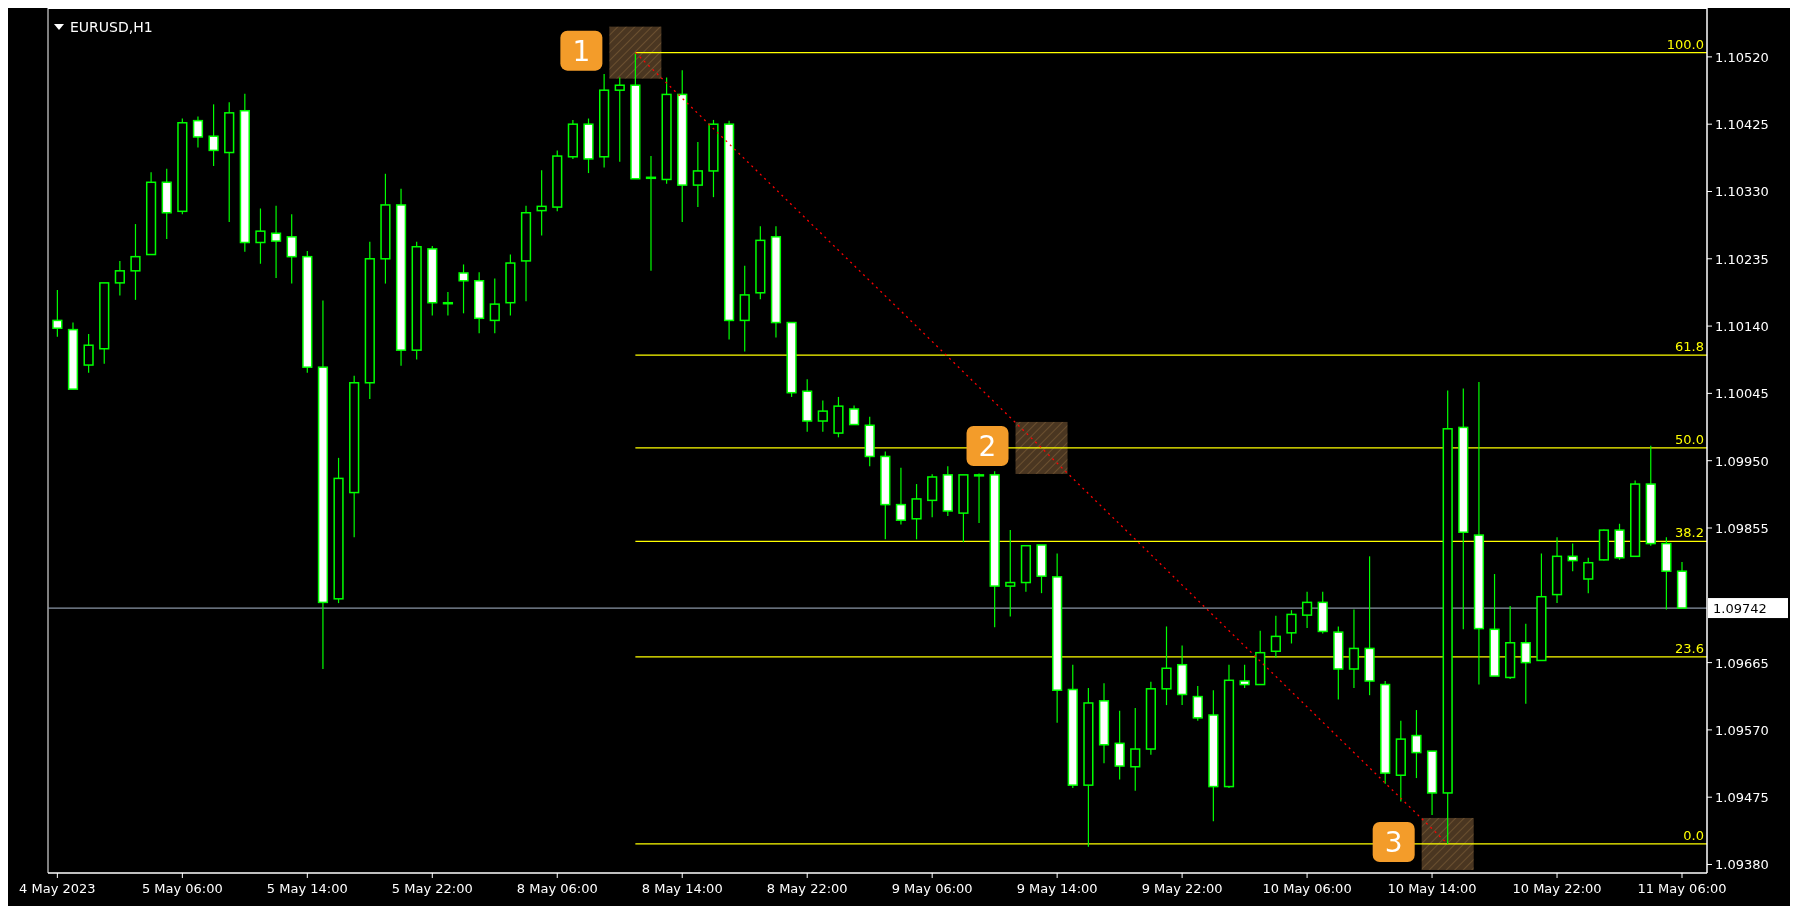 The image size is (1798, 914). Describe the element at coordinates (307, 888) in the screenshot. I see `x-tick-label: 5 May 14:00` at that location.